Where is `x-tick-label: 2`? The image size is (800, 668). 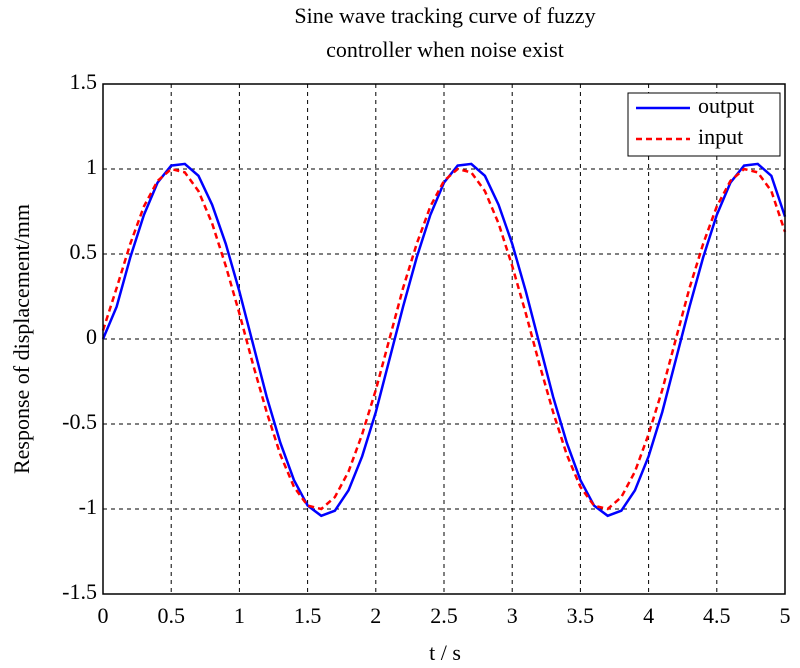
x-tick-label: 2 is located at coordinates (375, 615).